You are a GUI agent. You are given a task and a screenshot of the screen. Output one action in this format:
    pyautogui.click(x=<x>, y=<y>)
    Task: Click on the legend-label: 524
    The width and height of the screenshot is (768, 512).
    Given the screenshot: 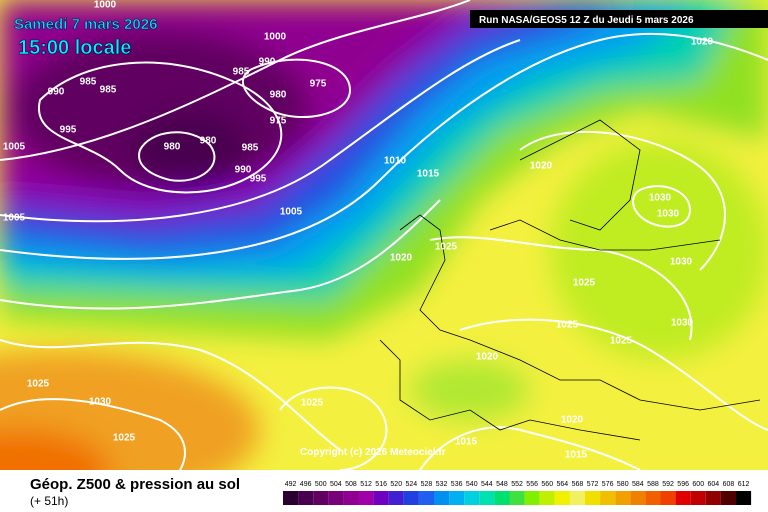 What is the action you would take?
    pyautogui.click(x=412, y=484)
    